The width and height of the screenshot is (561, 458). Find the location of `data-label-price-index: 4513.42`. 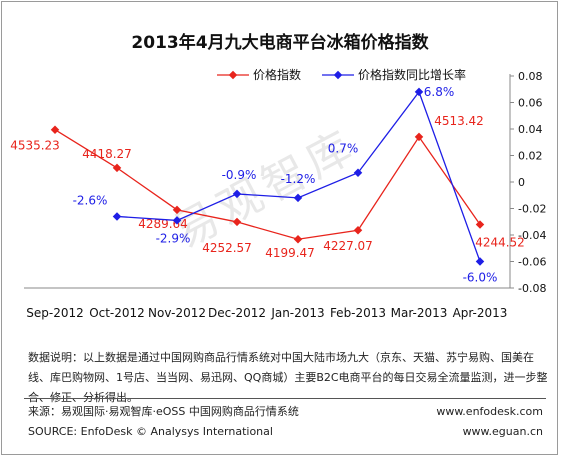

data-label-price-index: 4513.42 is located at coordinates (459, 121).